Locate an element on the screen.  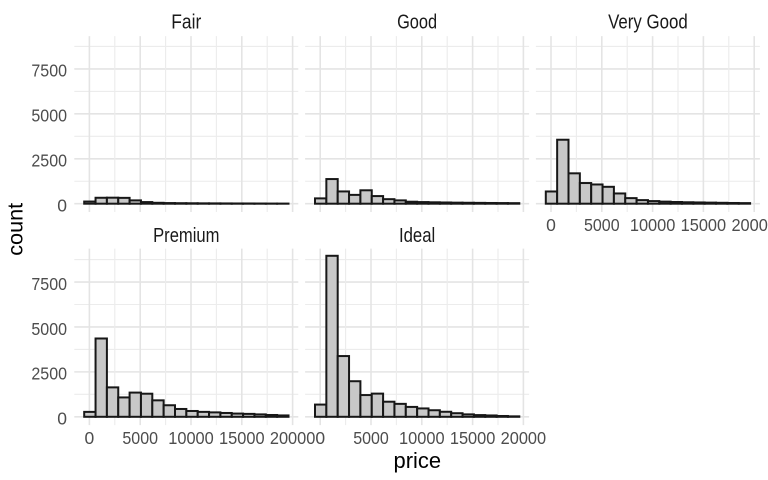
svg-text: Ideal is located at coordinates (417, 235).